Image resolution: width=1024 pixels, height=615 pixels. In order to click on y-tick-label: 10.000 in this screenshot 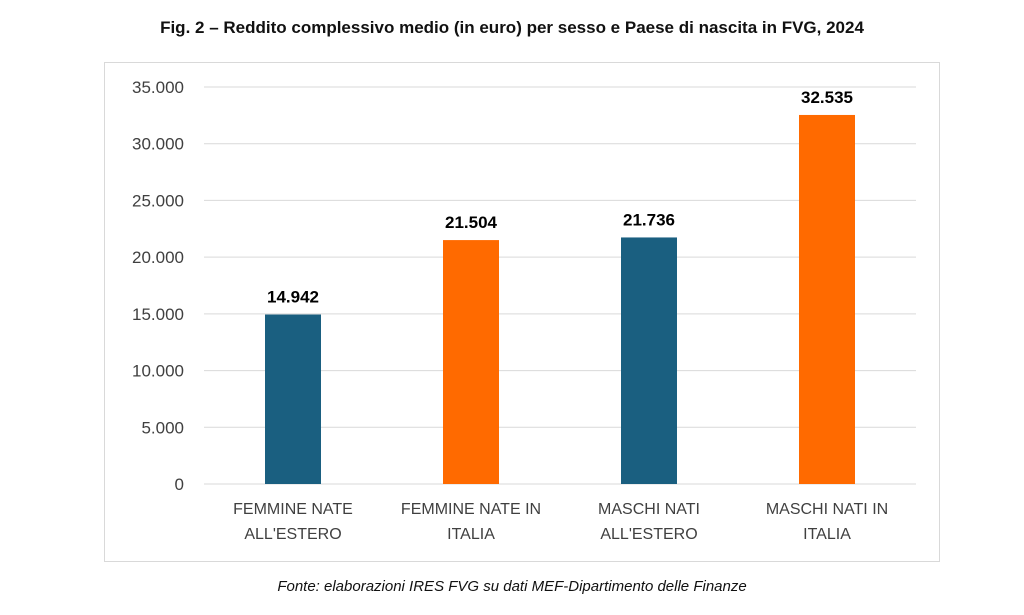, I will do `click(158, 371)`.